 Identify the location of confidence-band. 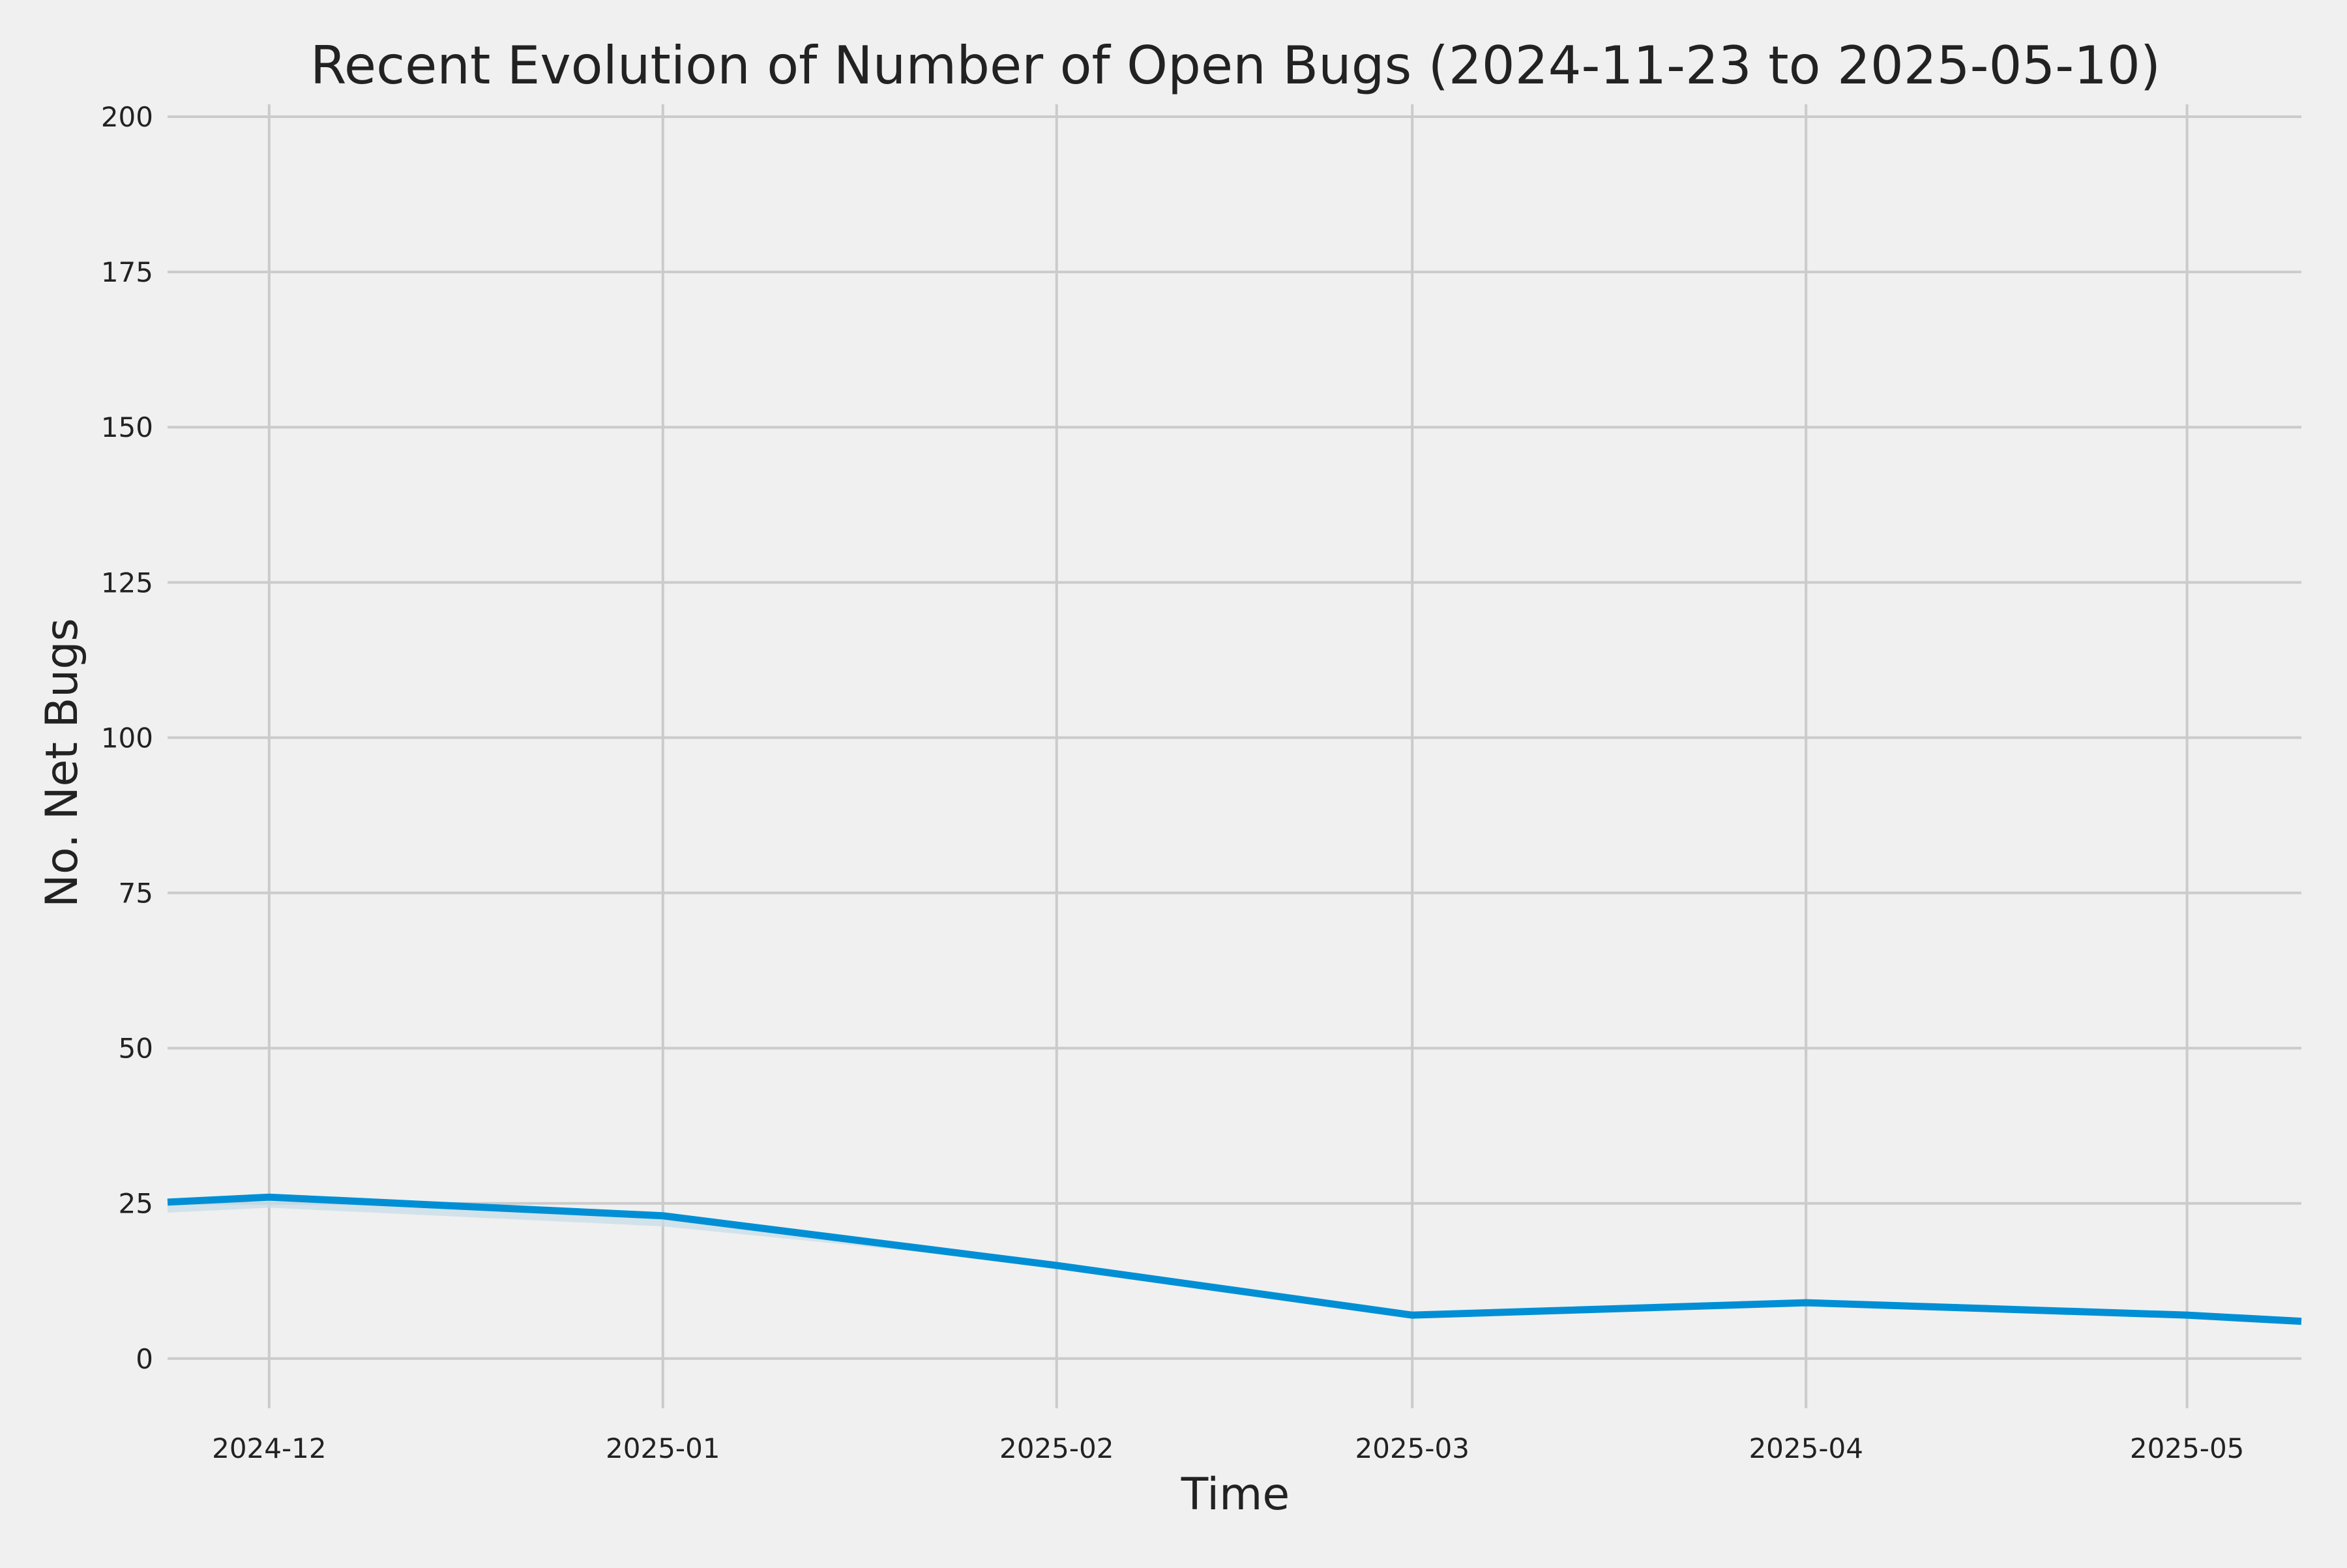
(612, 1231).